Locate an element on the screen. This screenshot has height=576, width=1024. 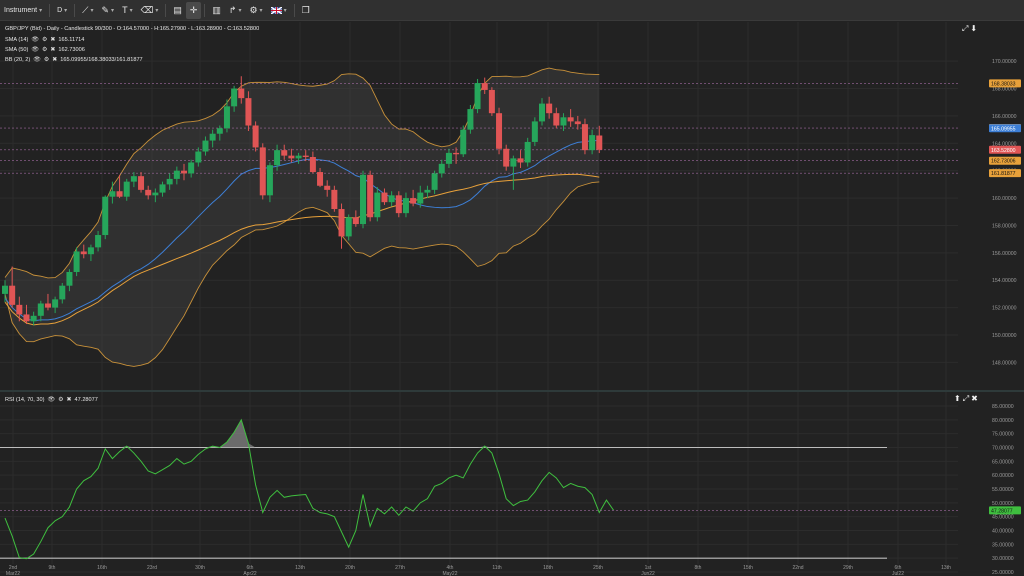
share-button: ↱ ▾ is located at coordinates (235, 10).